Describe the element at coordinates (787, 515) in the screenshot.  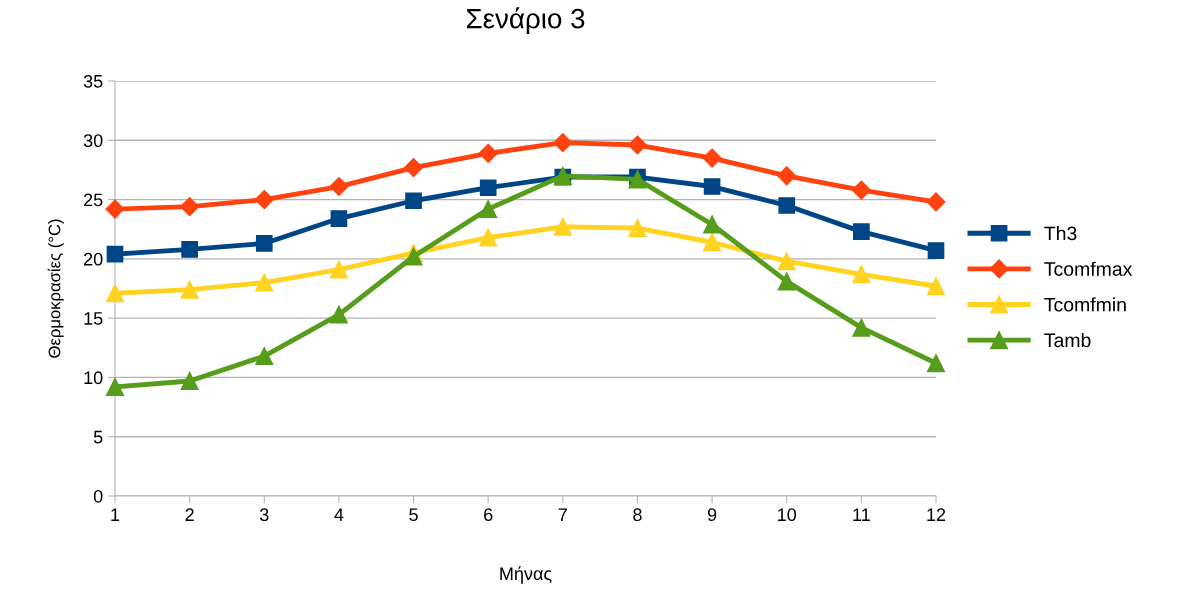
I see `x-tick-label: 10` at that location.